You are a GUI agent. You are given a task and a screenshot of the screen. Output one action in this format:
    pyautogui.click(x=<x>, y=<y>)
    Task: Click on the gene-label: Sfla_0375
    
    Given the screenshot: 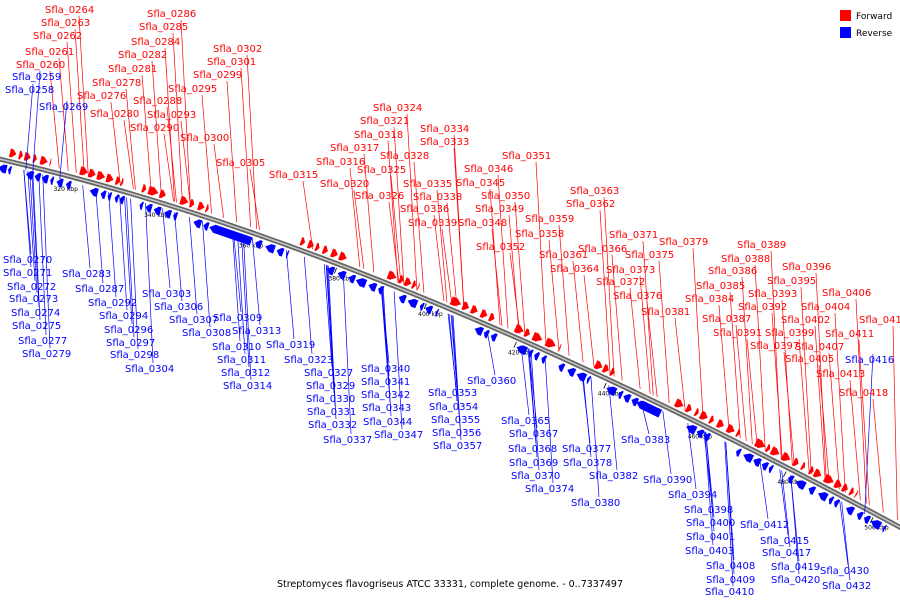 What is the action you would take?
    pyautogui.click(x=649, y=255)
    